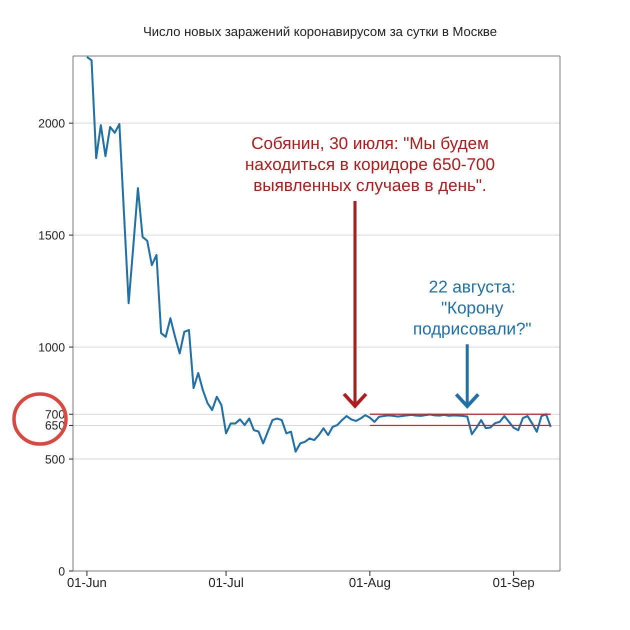  Describe the element at coordinates (320, 31) in the screenshot. I see `chart-title: Число новых заражений коронавирусом за сутки в Москве` at that location.